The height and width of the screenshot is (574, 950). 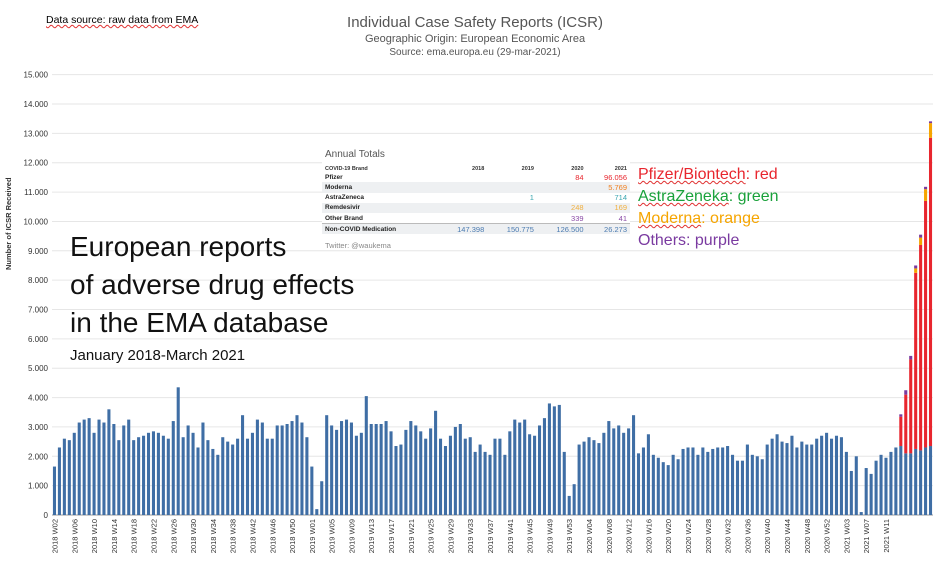 I want to click on legend-entry: Others: purple, so click(x=689, y=240).